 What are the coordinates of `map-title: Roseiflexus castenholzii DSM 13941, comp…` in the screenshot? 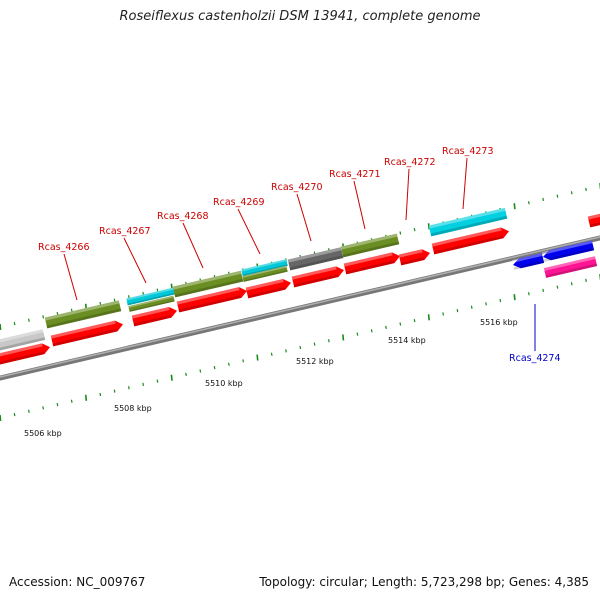 It's located at (300, 16).